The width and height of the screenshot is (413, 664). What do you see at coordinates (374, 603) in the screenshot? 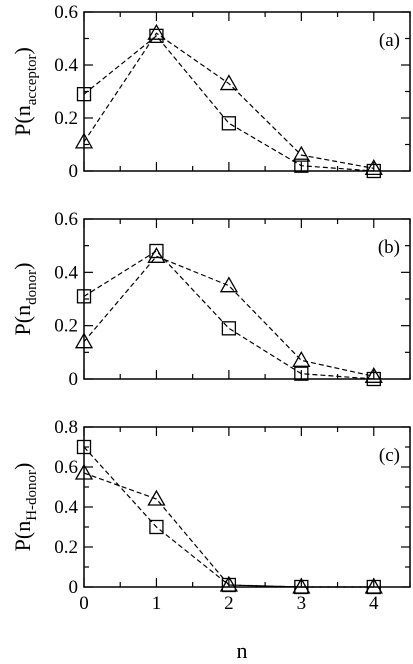
I see `x-tick-label: 4` at bounding box center [374, 603].